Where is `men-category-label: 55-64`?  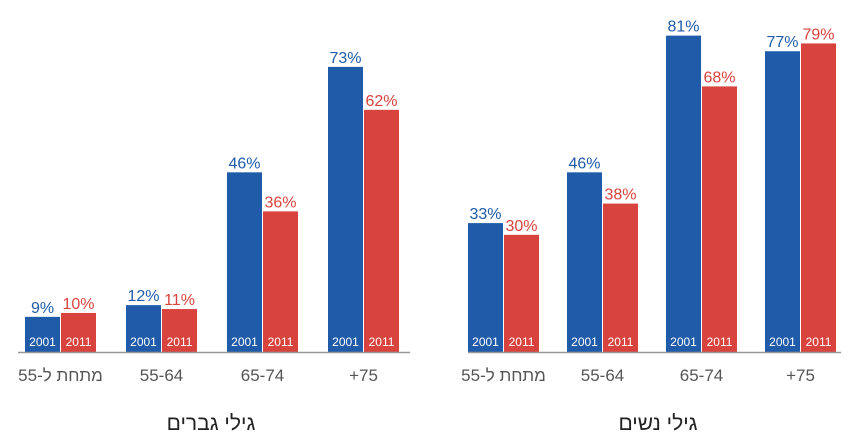 men-category-label: 55-64 is located at coordinates (161, 375).